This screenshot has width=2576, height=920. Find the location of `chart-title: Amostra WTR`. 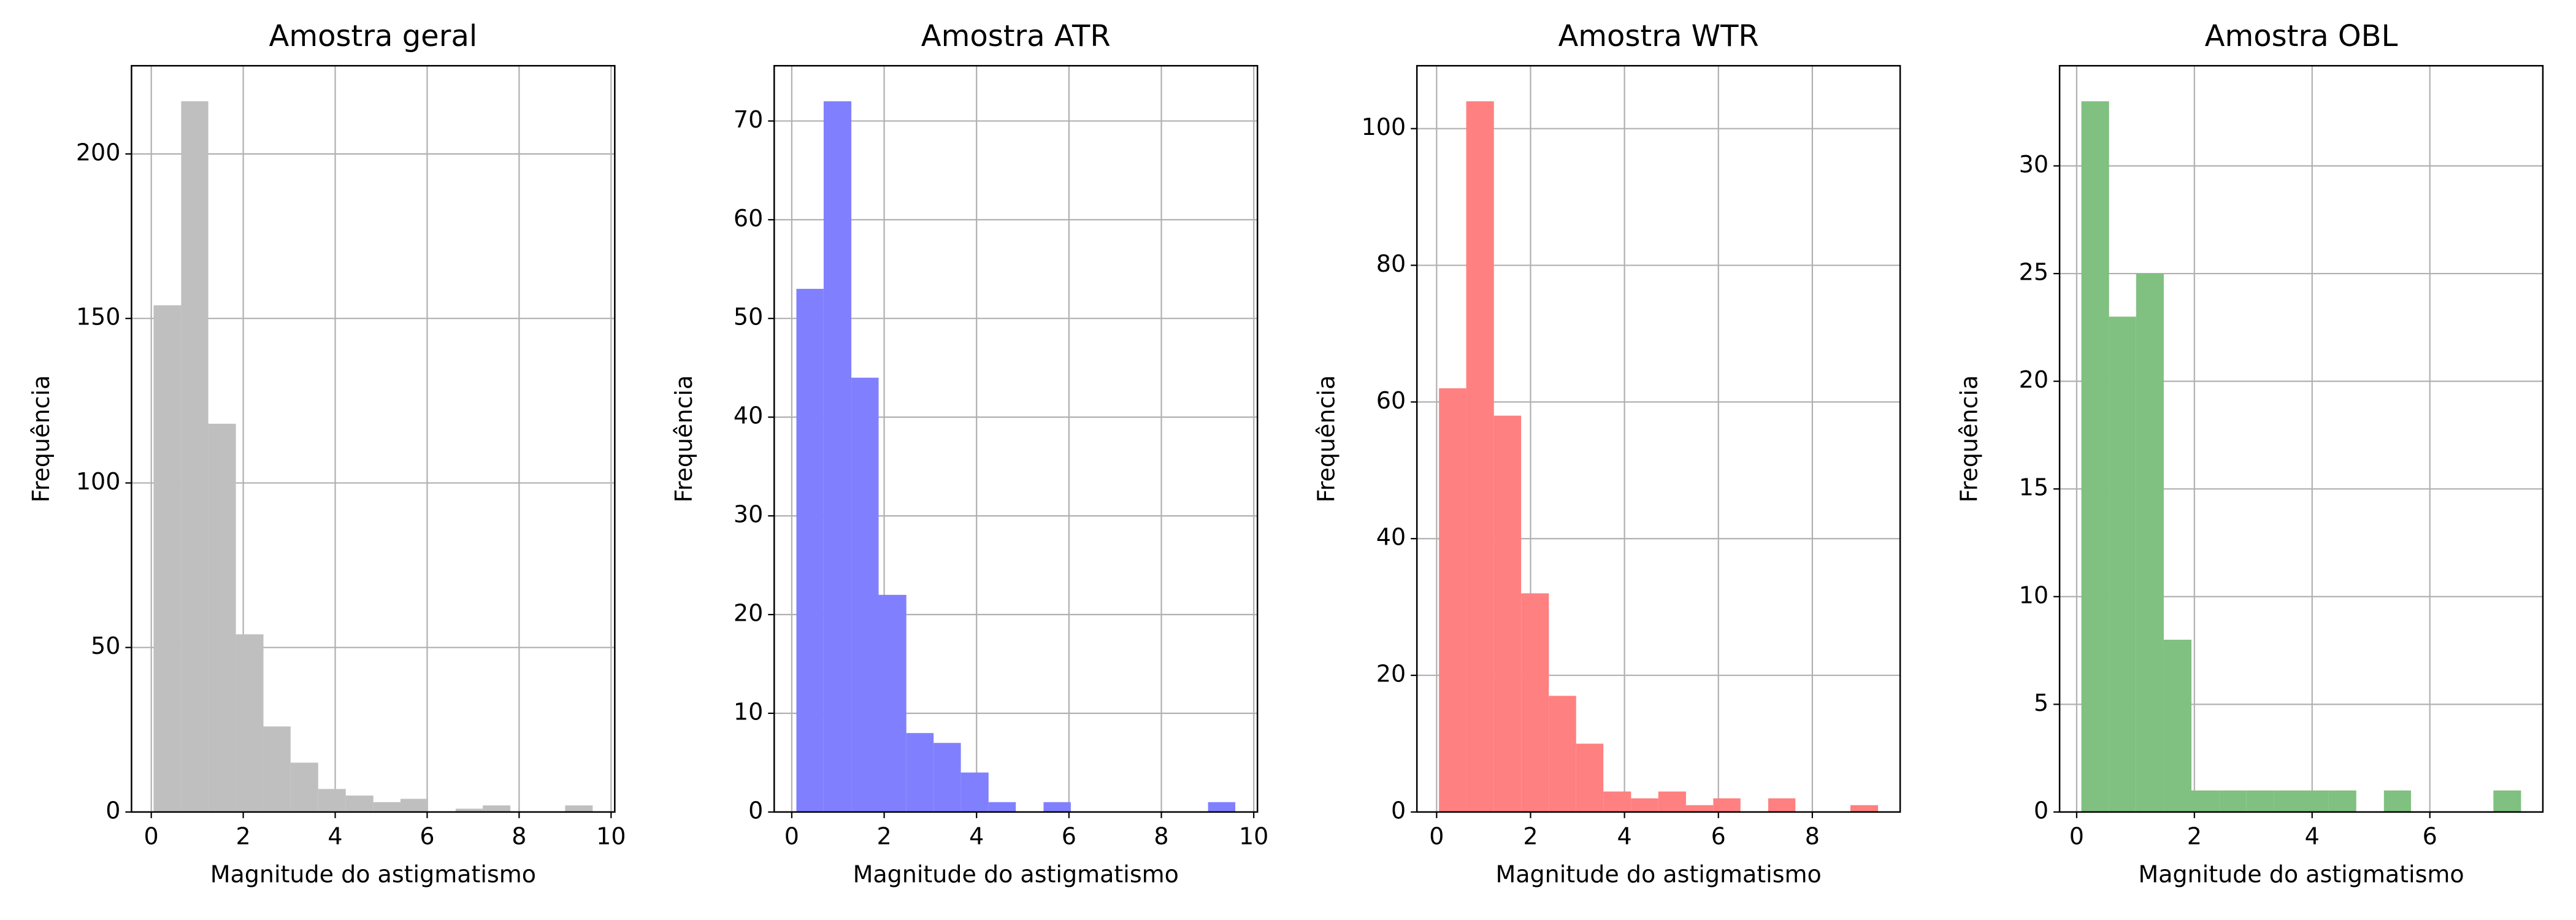

chart-title: Amostra WTR is located at coordinates (1658, 36).